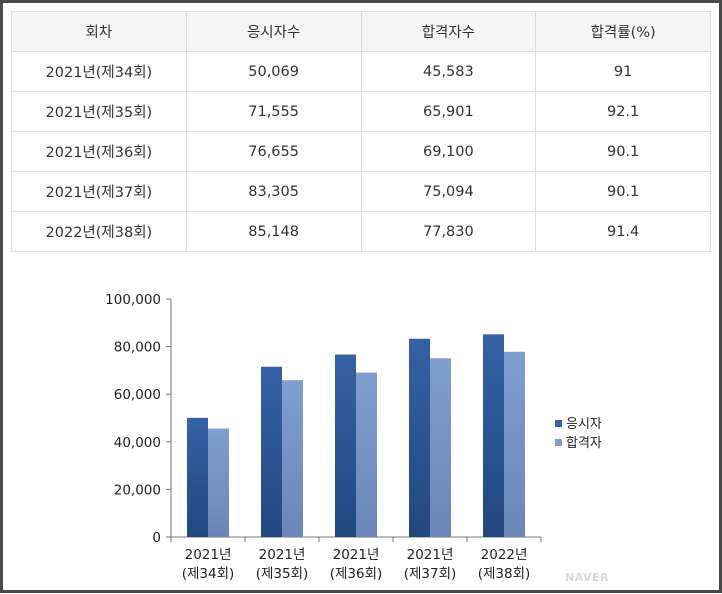 The width and height of the screenshot is (722, 594). What do you see at coordinates (99, 231) in the screenshot?
I see `cell-round: 2022년(제38회)` at bounding box center [99, 231].